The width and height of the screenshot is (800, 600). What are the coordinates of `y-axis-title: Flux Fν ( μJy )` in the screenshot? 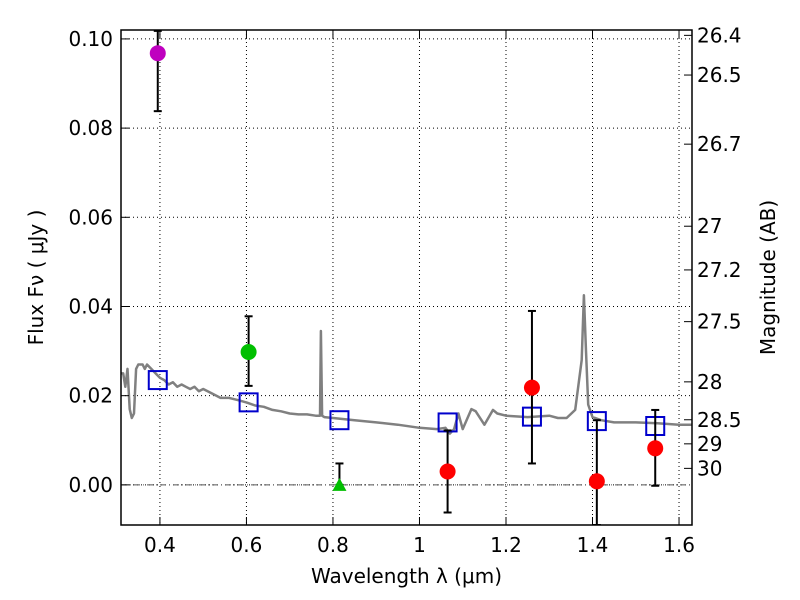 It's located at (36, 278).